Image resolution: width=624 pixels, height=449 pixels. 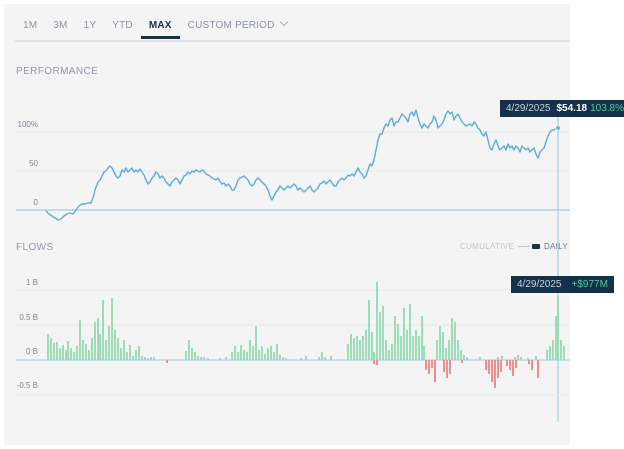 What do you see at coordinates (535, 246) in the screenshot?
I see `daily-bar-icon` at bounding box center [535, 246].